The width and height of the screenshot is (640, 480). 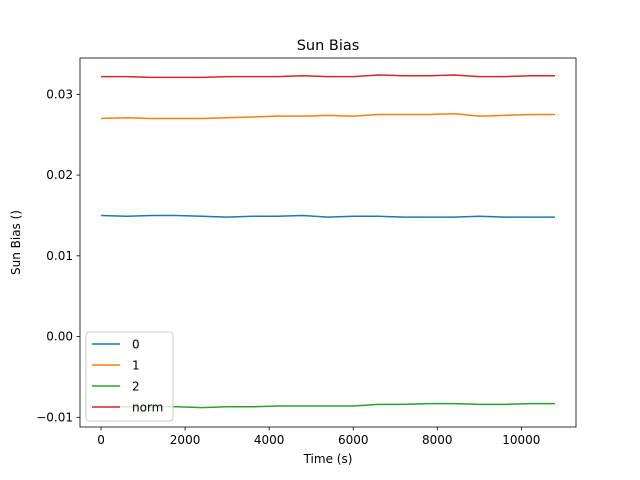 What do you see at coordinates (185, 440) in the screenshot?
I see `x-tick-label: 2000` at bounding box center [185, 440].